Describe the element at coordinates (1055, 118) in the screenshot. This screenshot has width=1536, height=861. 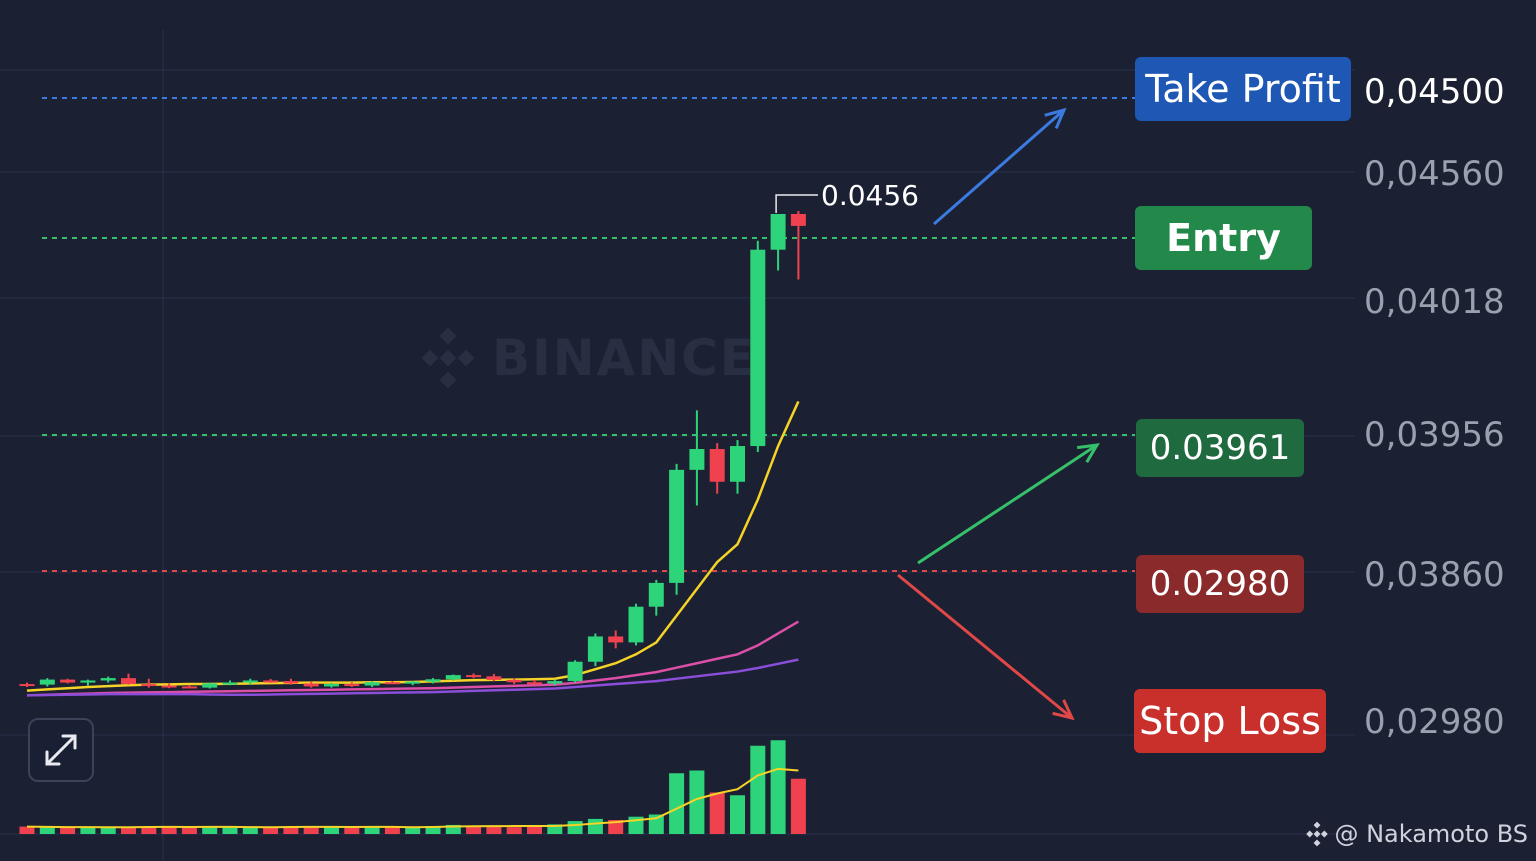
I see `arrow-take-profit-head` at that location.